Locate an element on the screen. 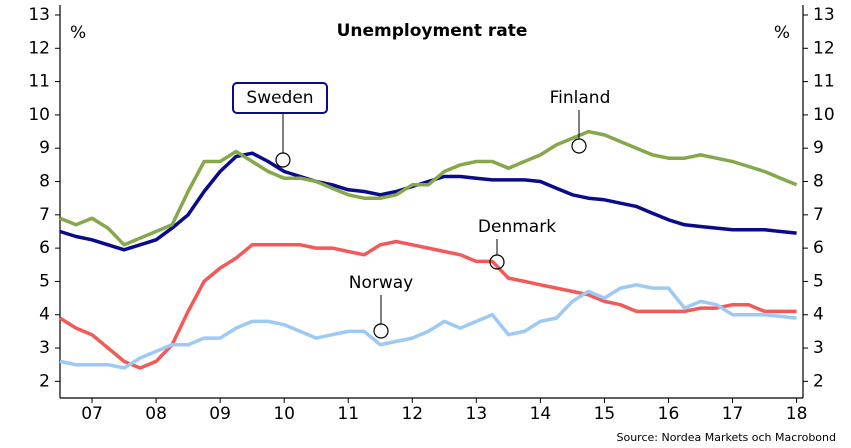  x-tick-label: 08 is located at coordinates (156, 414).